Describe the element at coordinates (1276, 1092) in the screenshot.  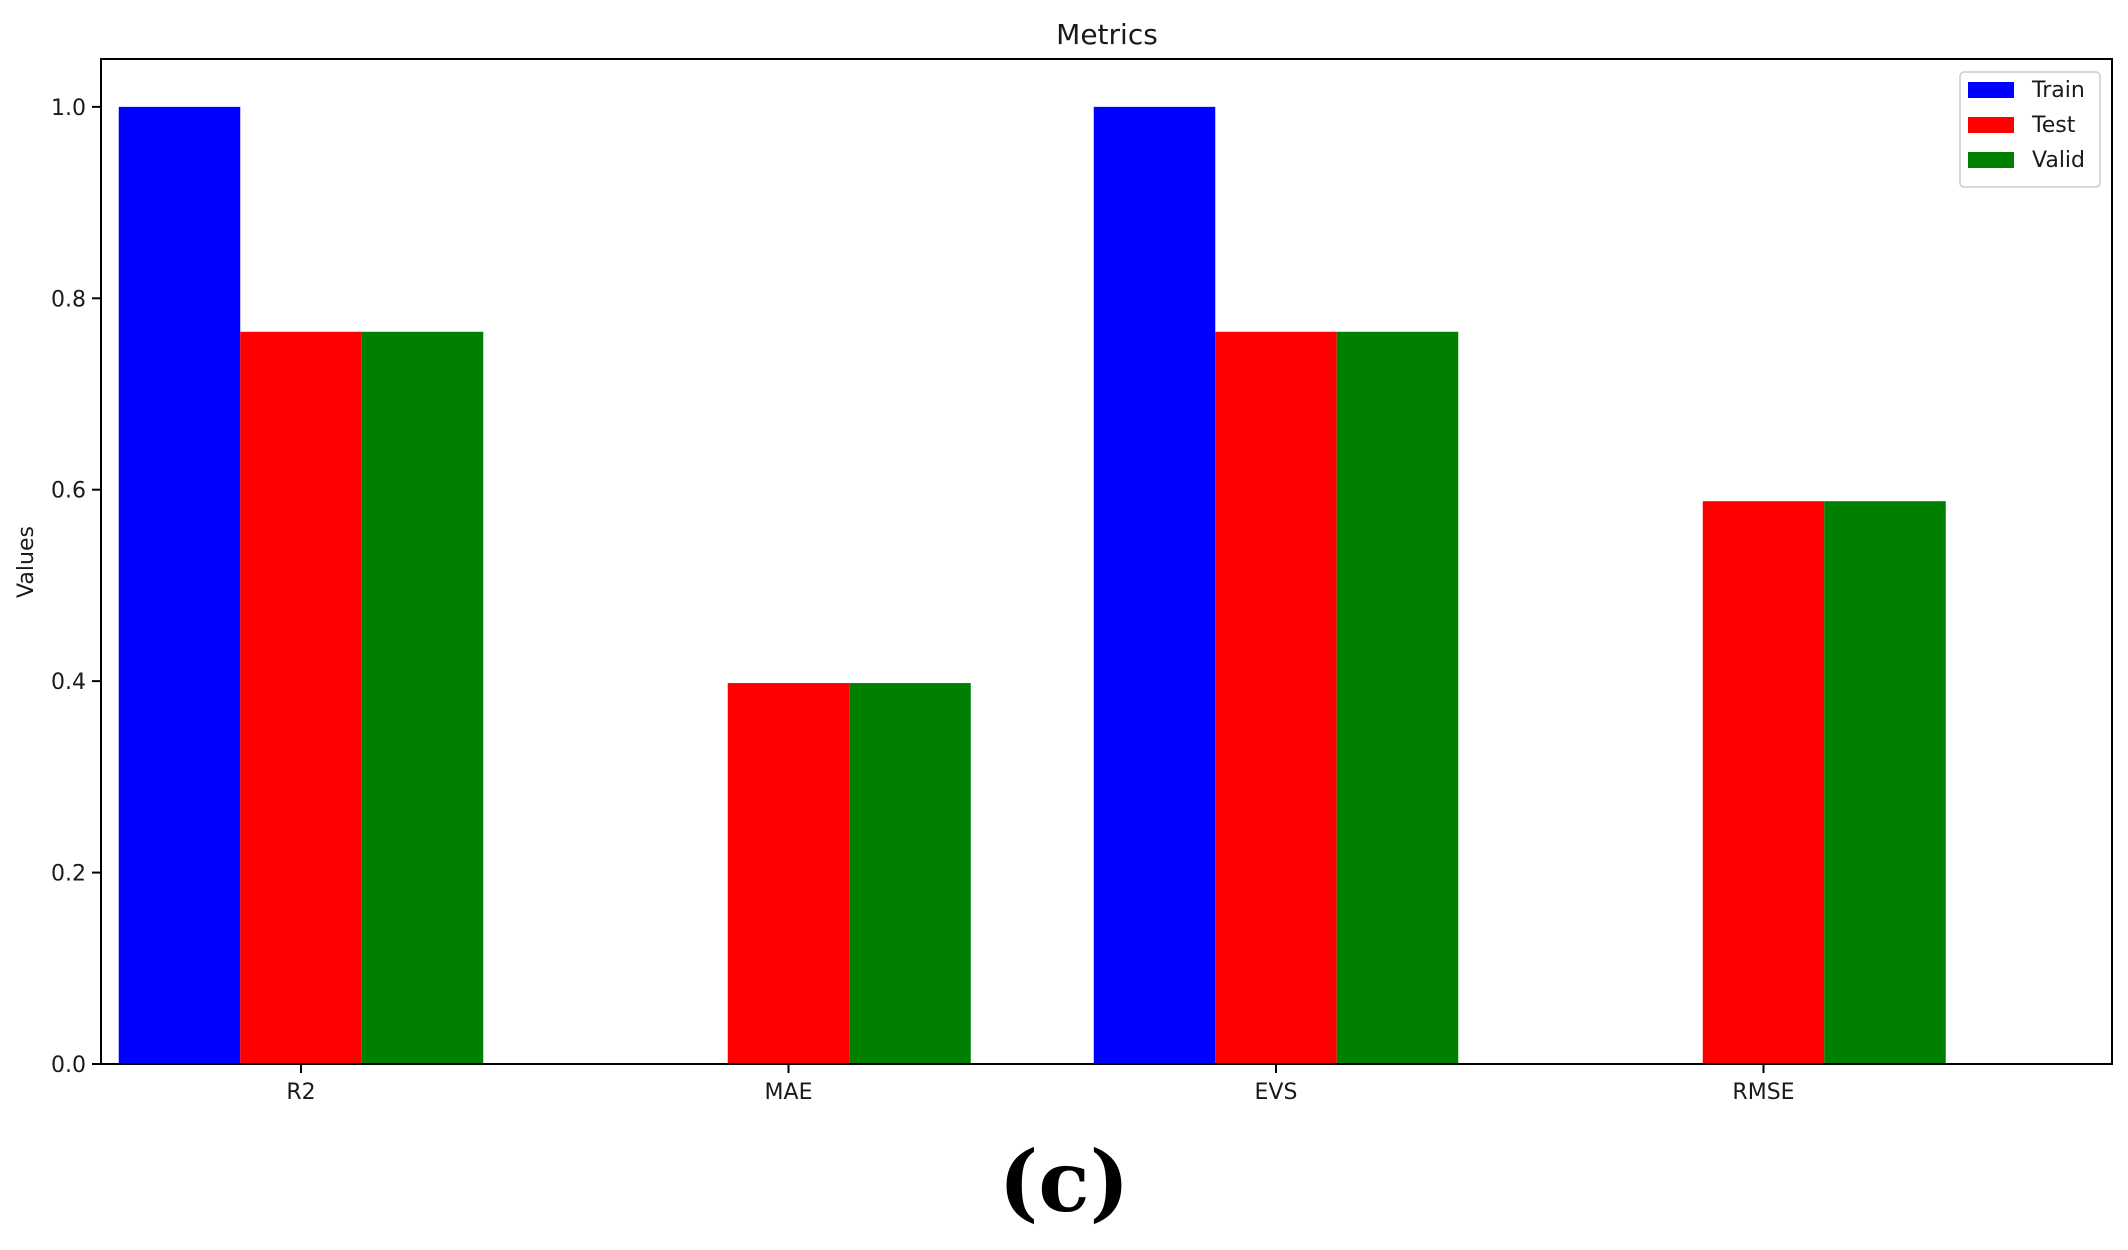
I see `x-tick-label-evs: EVS` at that location.